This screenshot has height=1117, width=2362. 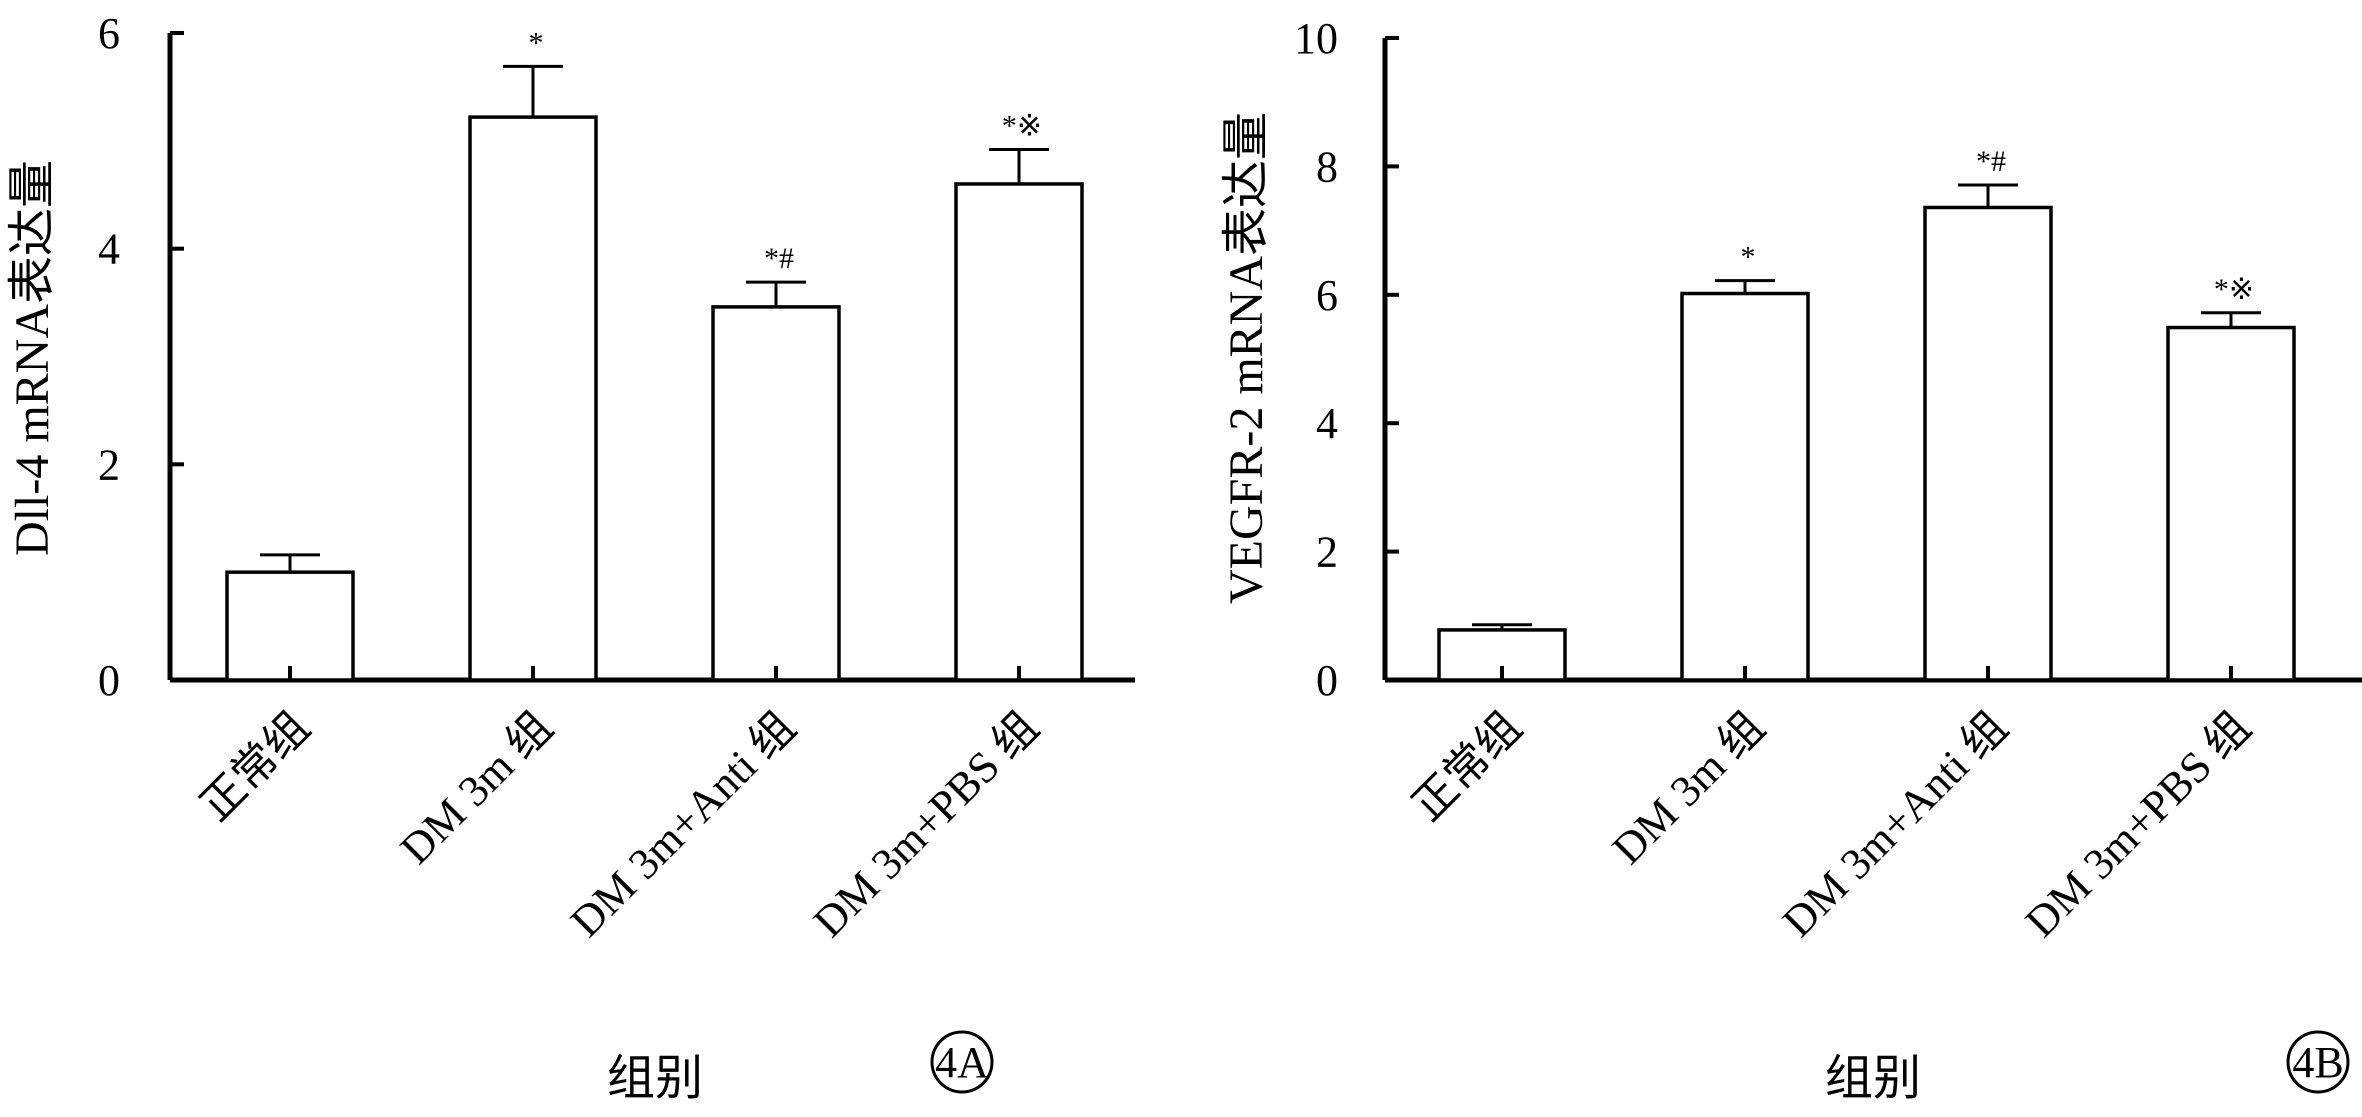 What do you see at coordinates (32, 358) in the screenshot?
I see `panel-4a-y-axis-title: Dll-4 mRNA表达量` at bounding box center [32, 358].